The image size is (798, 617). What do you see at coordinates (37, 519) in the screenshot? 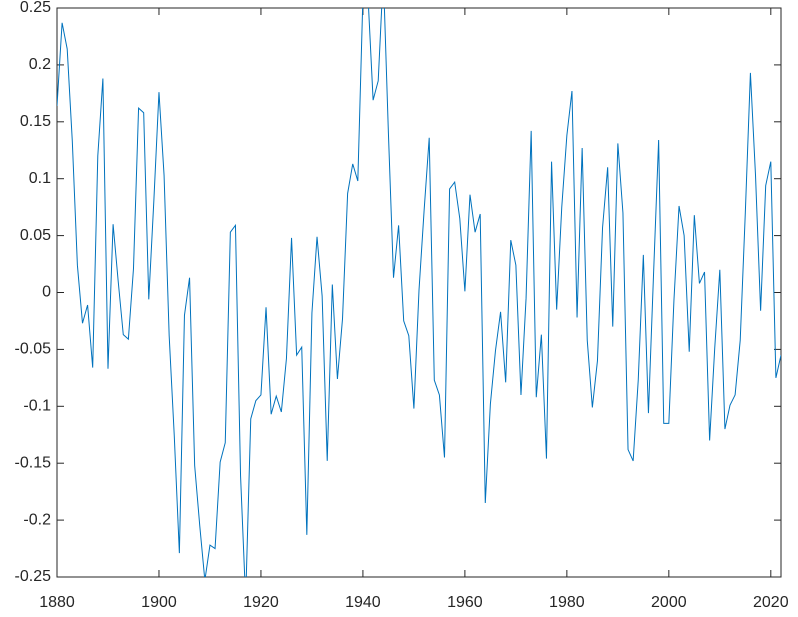
I see `y-tick-label: -0.2` at bounding box center [37, 519].